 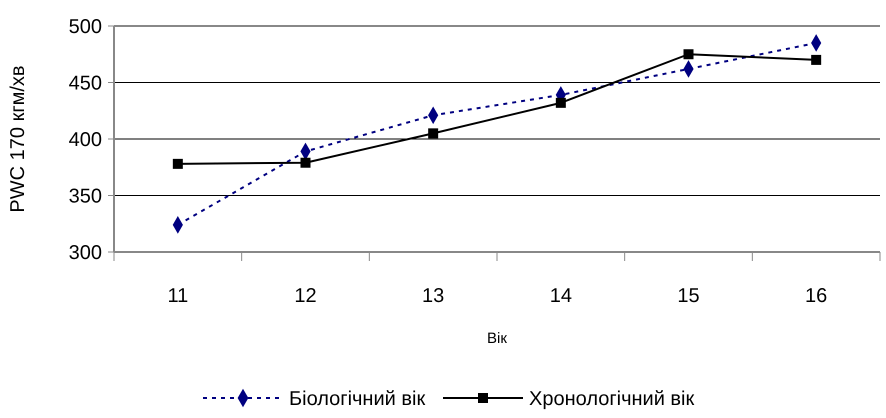 I want to click on x-tick-label: 11, so click(x=177, y=296).